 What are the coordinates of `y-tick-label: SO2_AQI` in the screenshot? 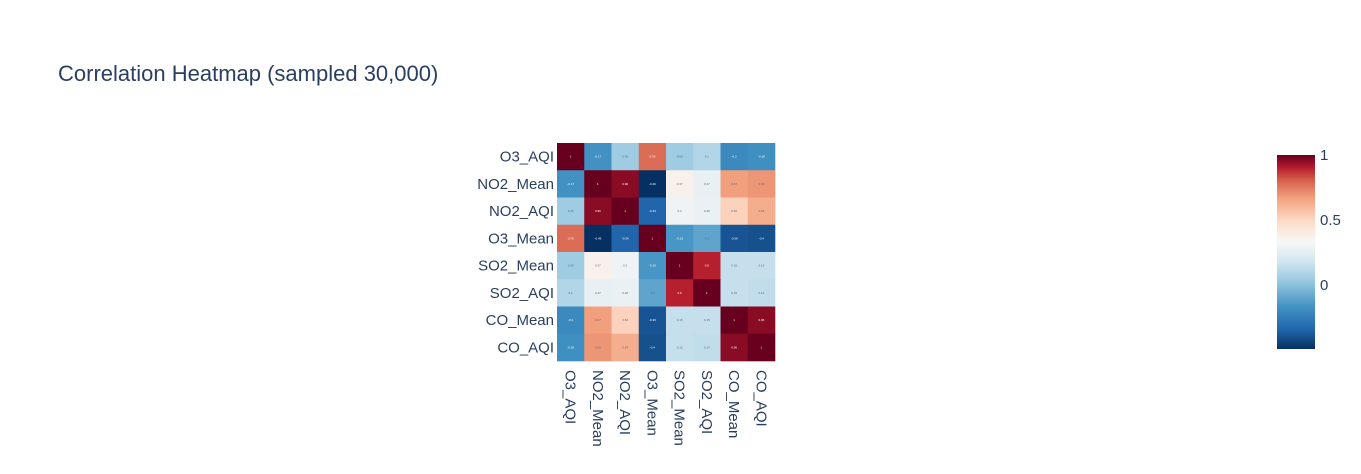 It's located at (522, 293).